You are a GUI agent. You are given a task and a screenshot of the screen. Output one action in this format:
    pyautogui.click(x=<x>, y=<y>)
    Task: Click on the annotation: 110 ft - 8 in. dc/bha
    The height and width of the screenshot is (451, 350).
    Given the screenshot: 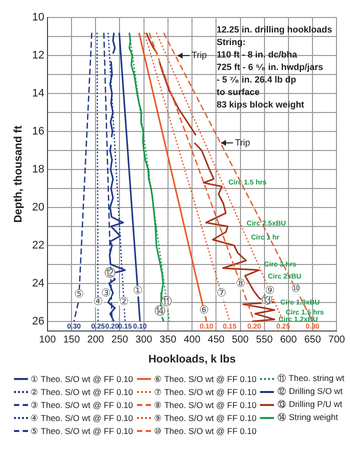 What is the action you would take?
    pyautogui.click(x=257, y=55)
    